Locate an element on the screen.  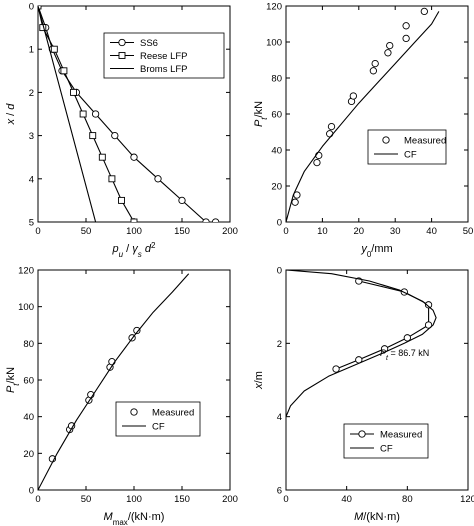
x-axis-label: pu / γs d2 is located at coordinates (134, 250).